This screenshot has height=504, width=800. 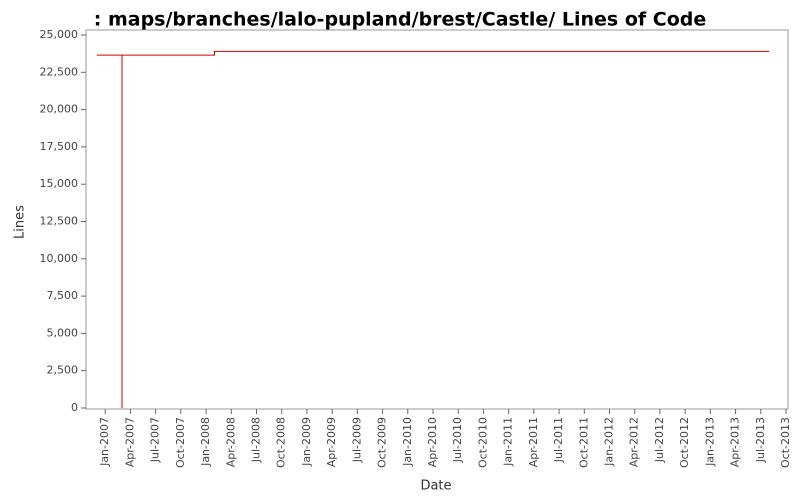 I want to click on x-tick-label: Oct-2007, so click(x=180, y=442).